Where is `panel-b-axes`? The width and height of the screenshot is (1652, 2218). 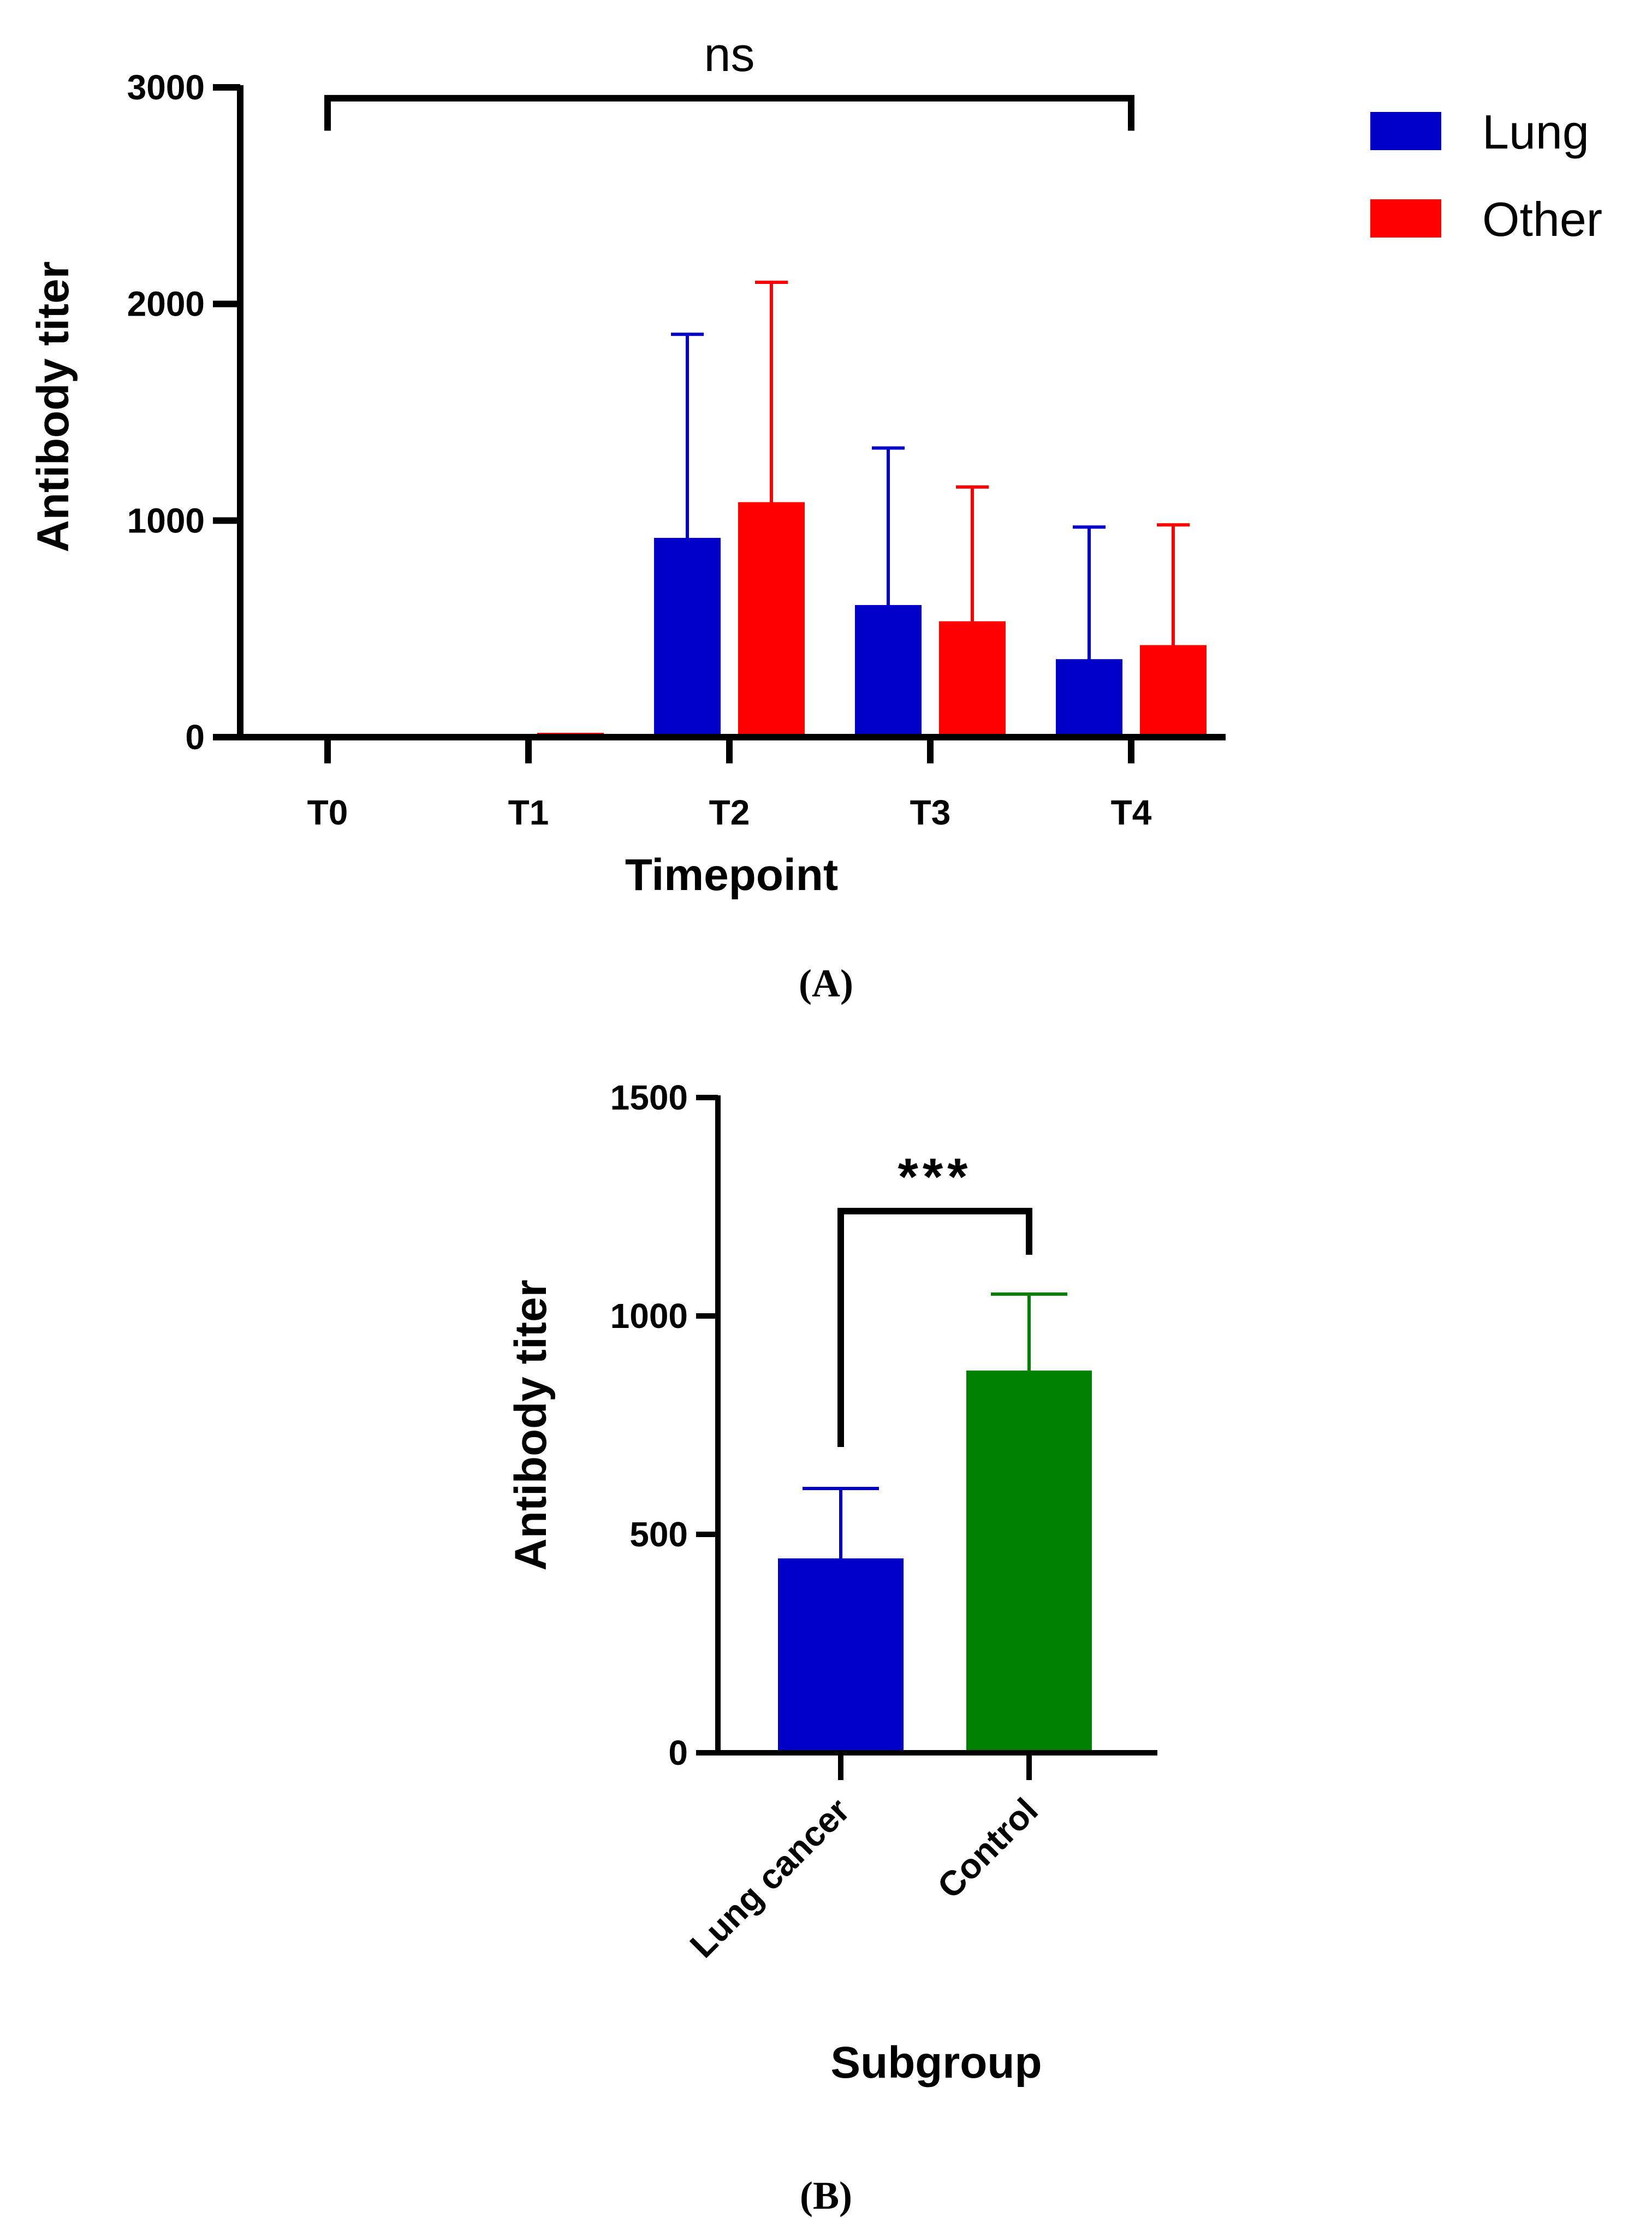
panel-b-axes is located at coordinates (926, 1438).